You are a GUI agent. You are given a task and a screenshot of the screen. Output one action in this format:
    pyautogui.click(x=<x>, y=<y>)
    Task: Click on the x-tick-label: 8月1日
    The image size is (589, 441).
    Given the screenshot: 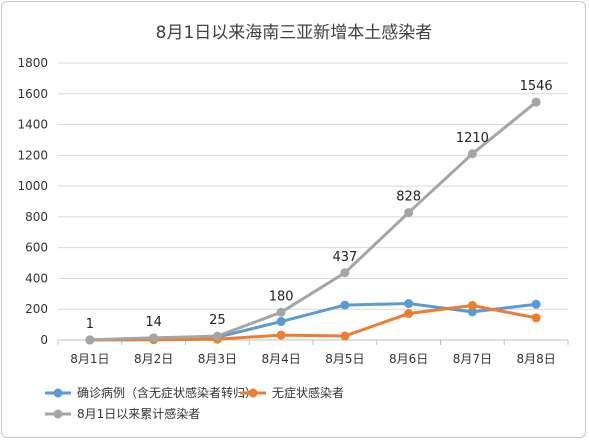 What is the action you would take?
    pyautogui.click(x=89, y=359)
    